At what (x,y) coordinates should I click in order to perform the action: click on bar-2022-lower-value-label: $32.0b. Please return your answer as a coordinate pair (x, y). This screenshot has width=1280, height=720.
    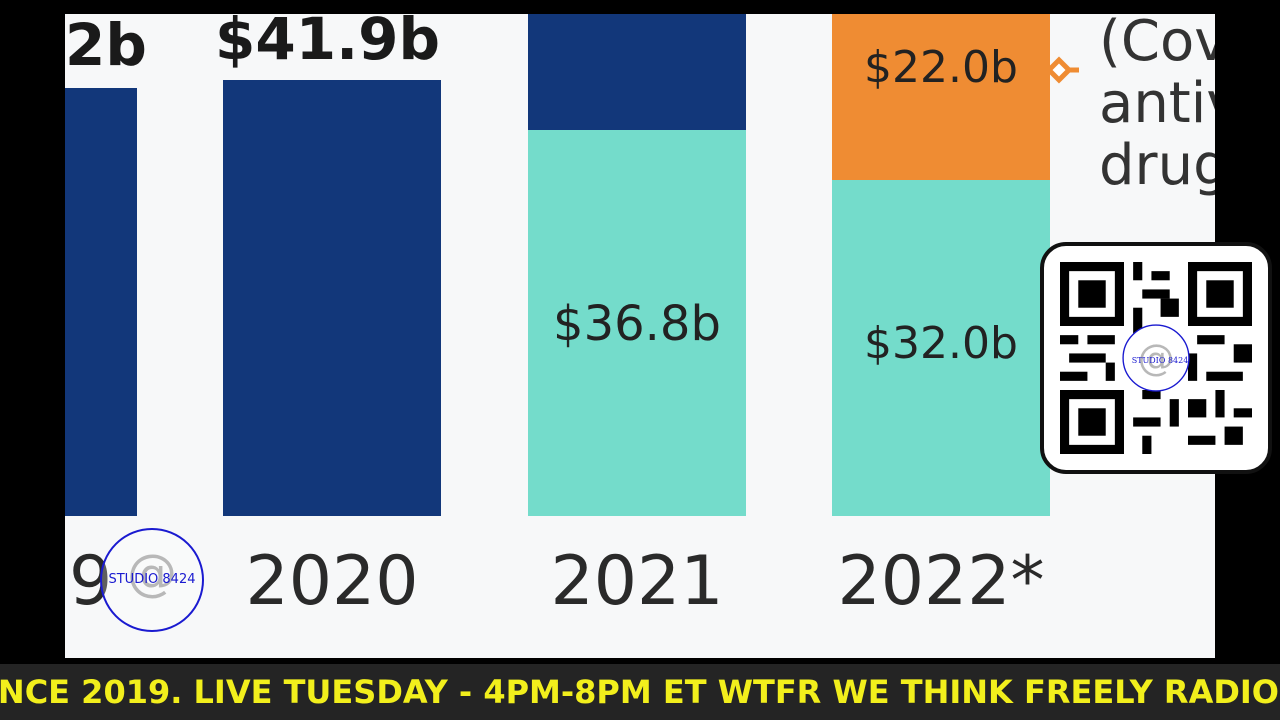
    Looking at the image, I should click on (941, 343).